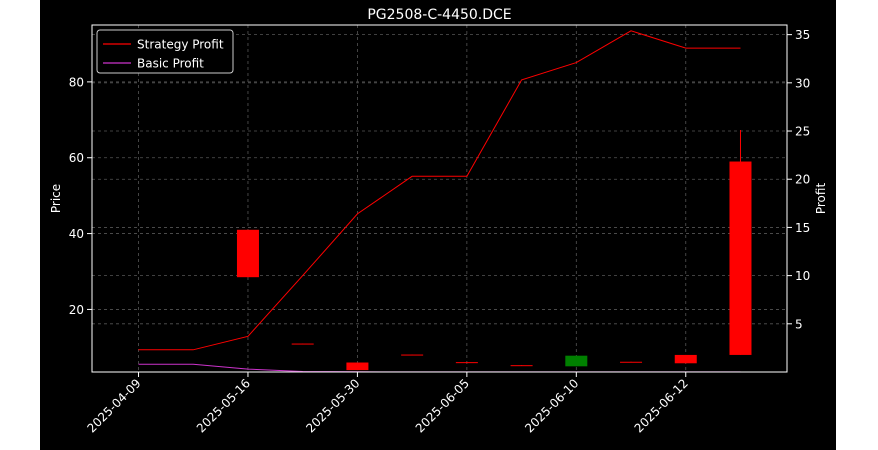 Image resolution: width=878 pixels, height=450 pixels. I want to click on x-tick-label-4: 2025-06-10, so click(551, 405).